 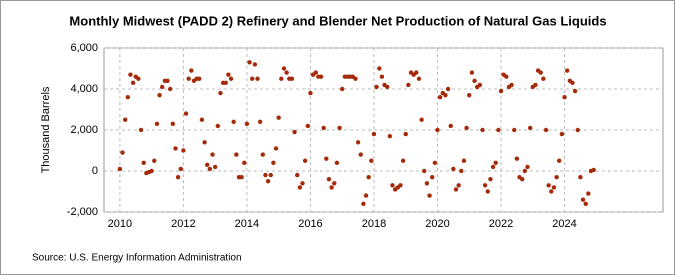 What do you see at coordinates (95, 171) in the screenshot?
I see `y-tick-label: 0` at bounding box center [95, 171].